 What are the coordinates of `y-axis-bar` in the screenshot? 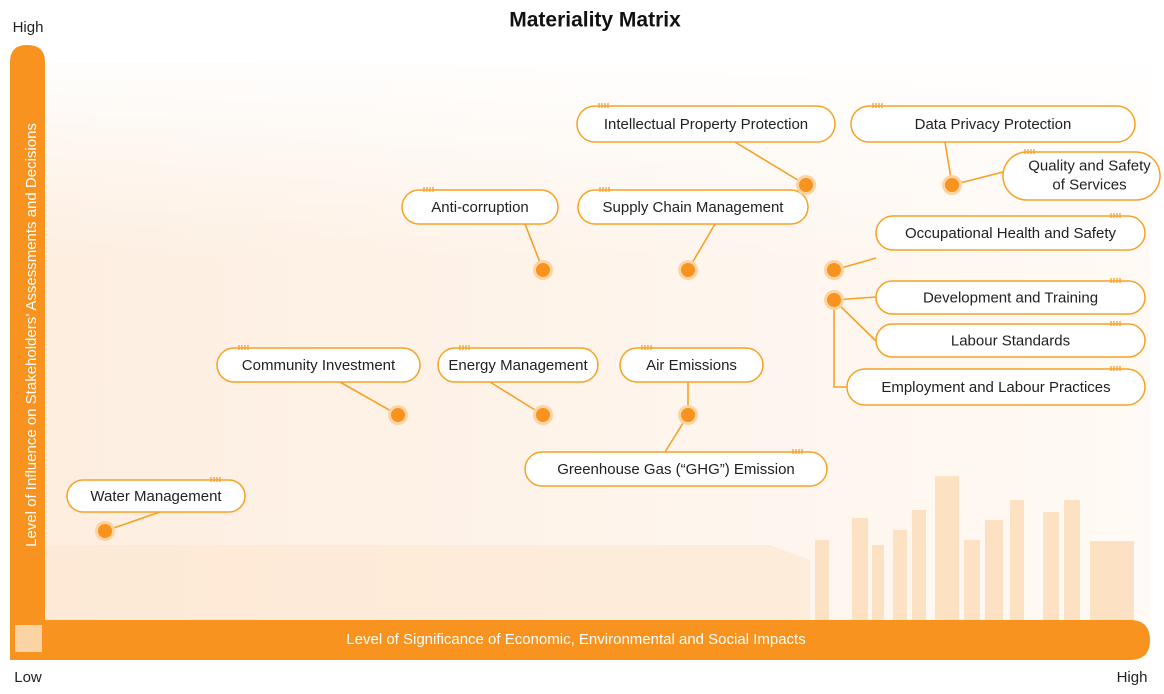 It's located at (27, 342).